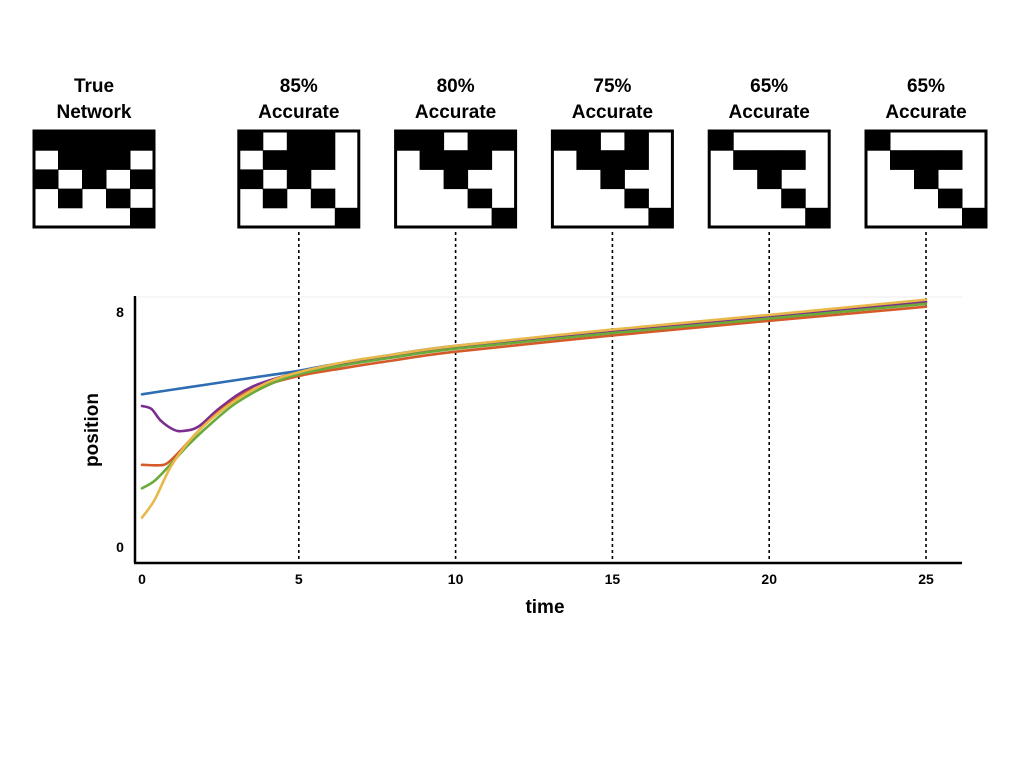 The height and width of the screenshot is (773, 1024). What do you see at coordinates (299, 86) in the screenshot?
I see `network-label: 85%` at bounding box center [299, 86].